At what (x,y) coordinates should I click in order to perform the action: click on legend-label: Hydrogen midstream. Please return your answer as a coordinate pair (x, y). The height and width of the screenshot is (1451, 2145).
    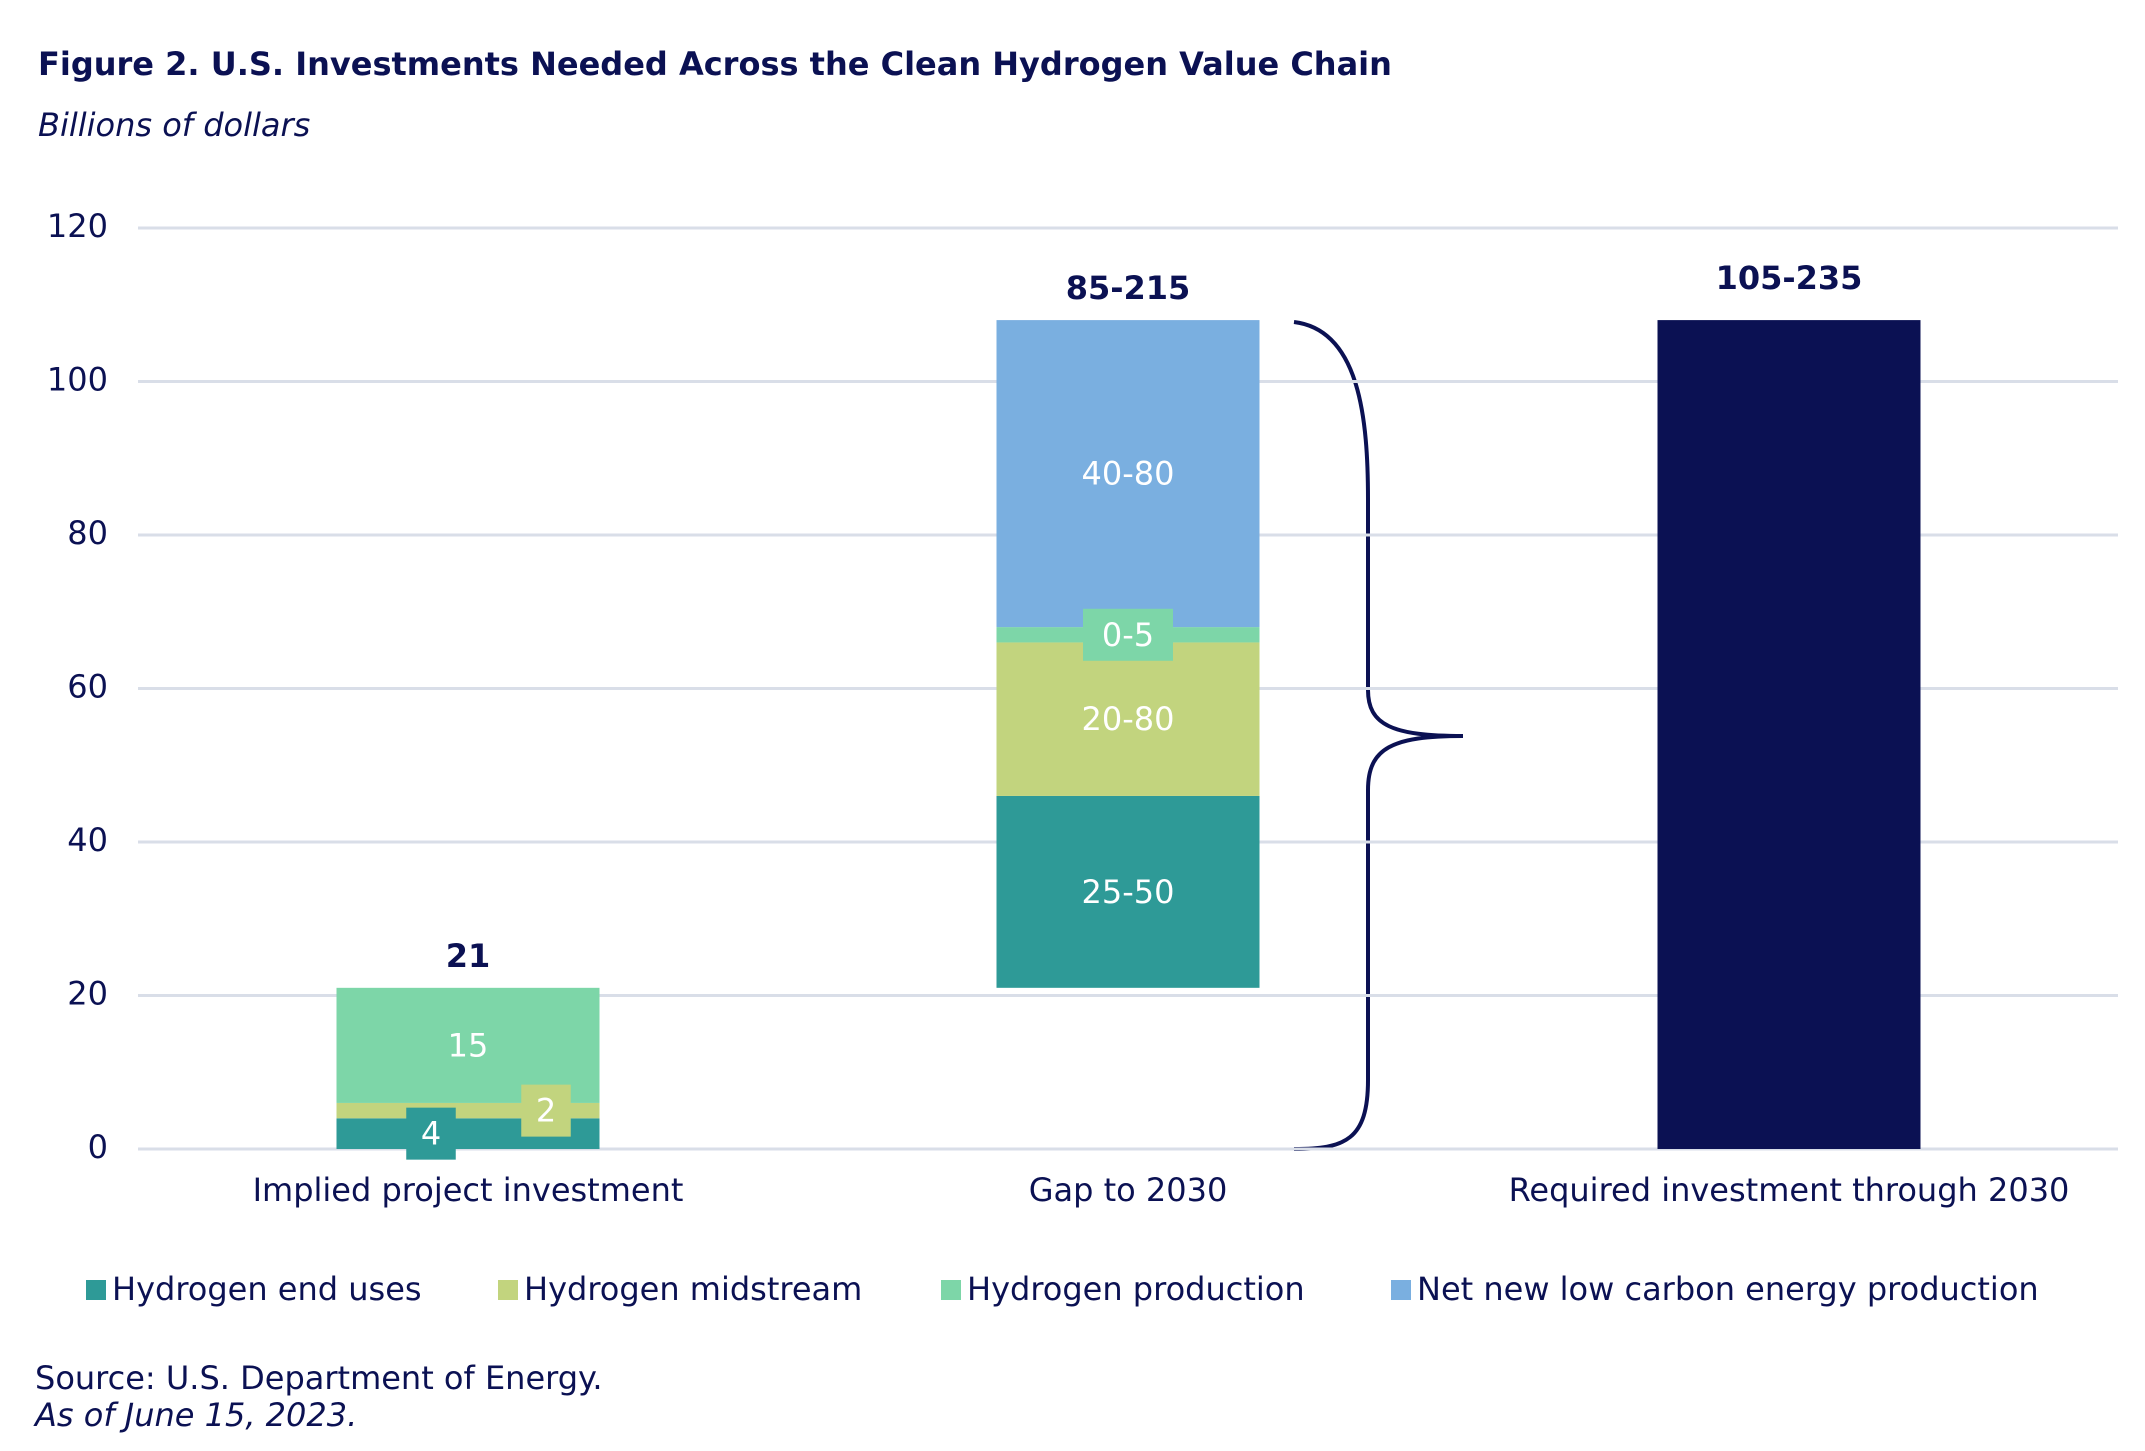
    Looking at the image, I should click on (693, 1289).